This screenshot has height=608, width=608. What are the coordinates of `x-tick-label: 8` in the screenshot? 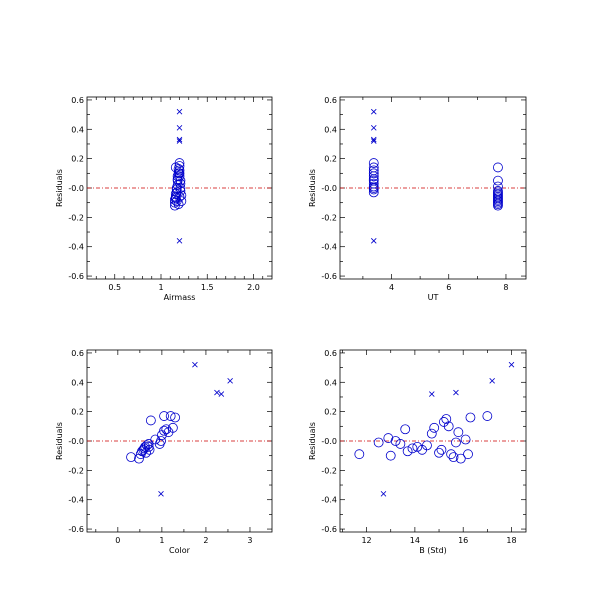 It's located at (505, 287).